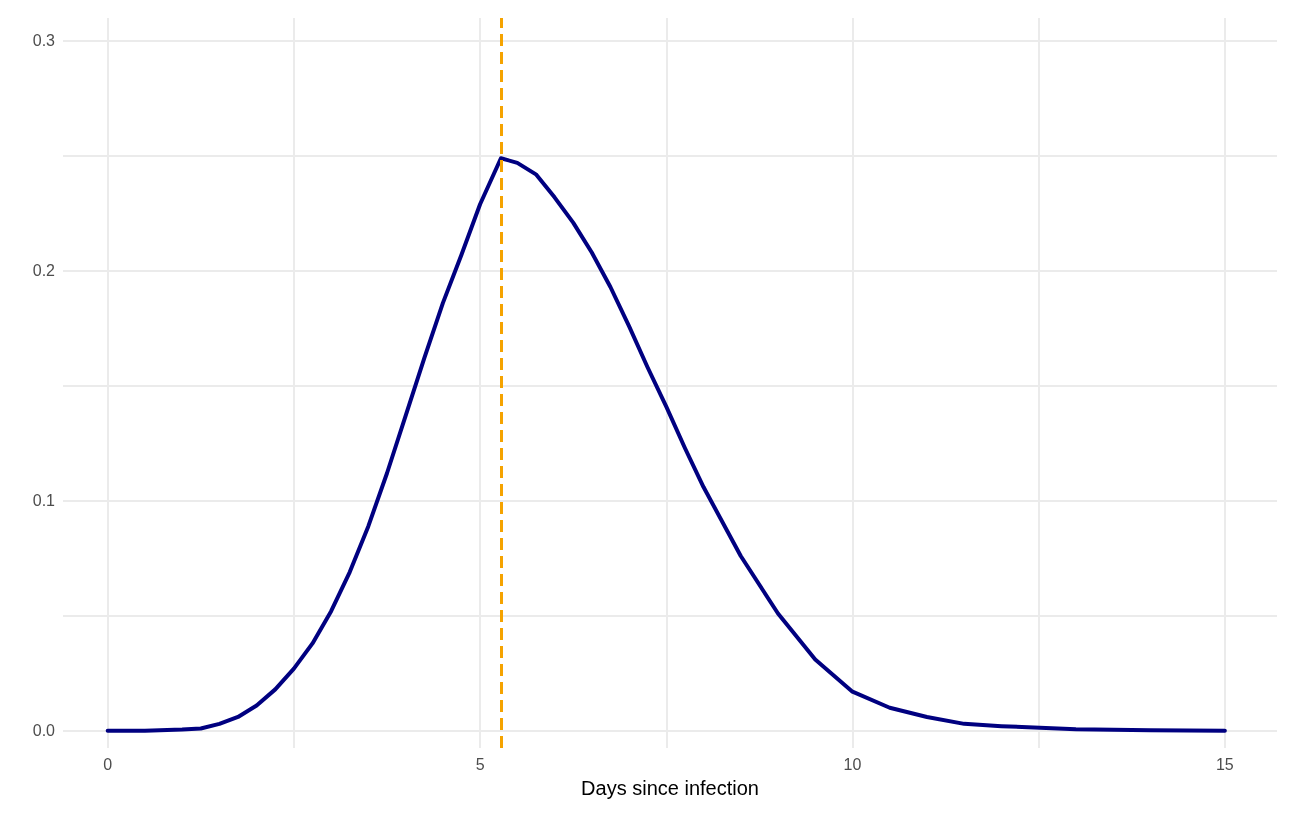  Describe the element at coordinates (44, 731) in the screenshot. I see `y-tick-label: 0.0` at that location.